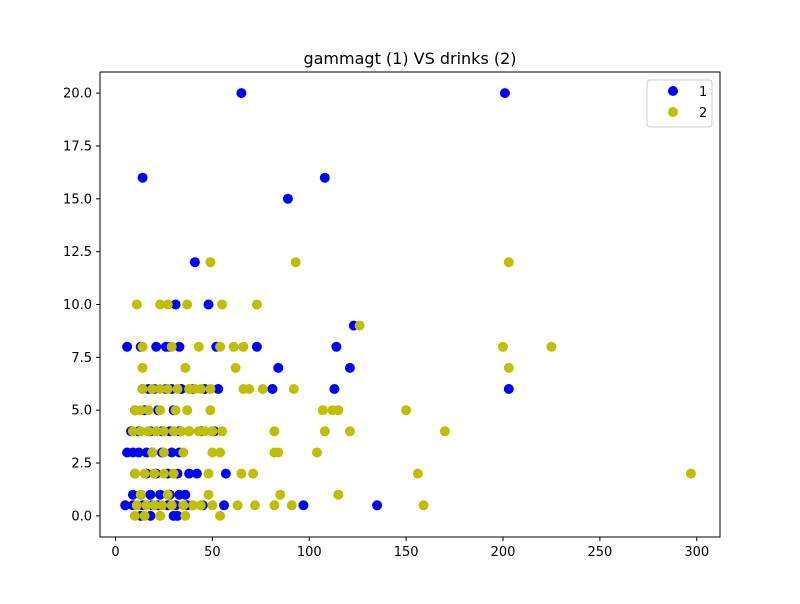 Image resolution: width=800 pixels, height=604 pixels. I want to click on x-tick-label: 0, so click(115, 552).